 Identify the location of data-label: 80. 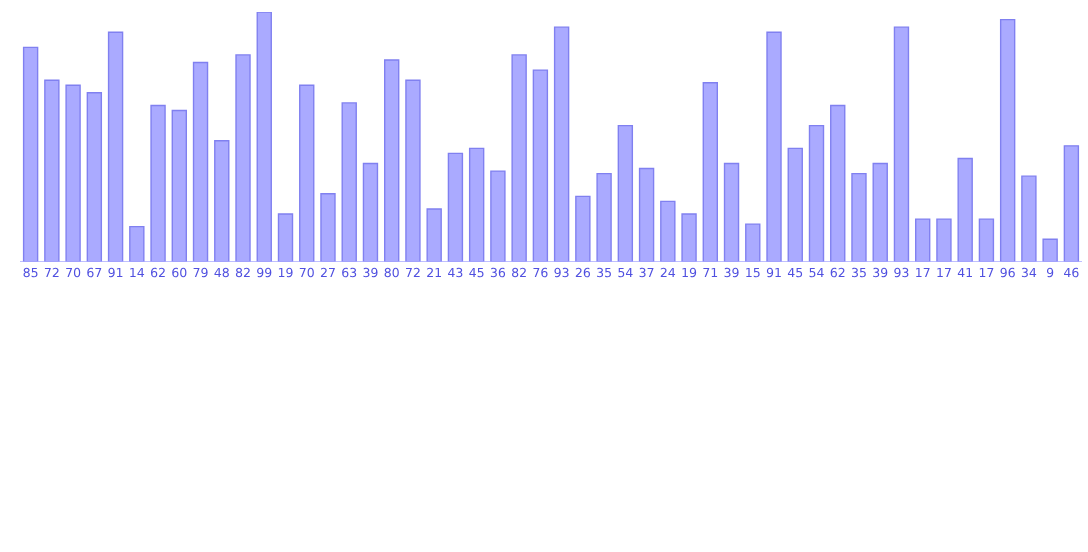
(391, 272).